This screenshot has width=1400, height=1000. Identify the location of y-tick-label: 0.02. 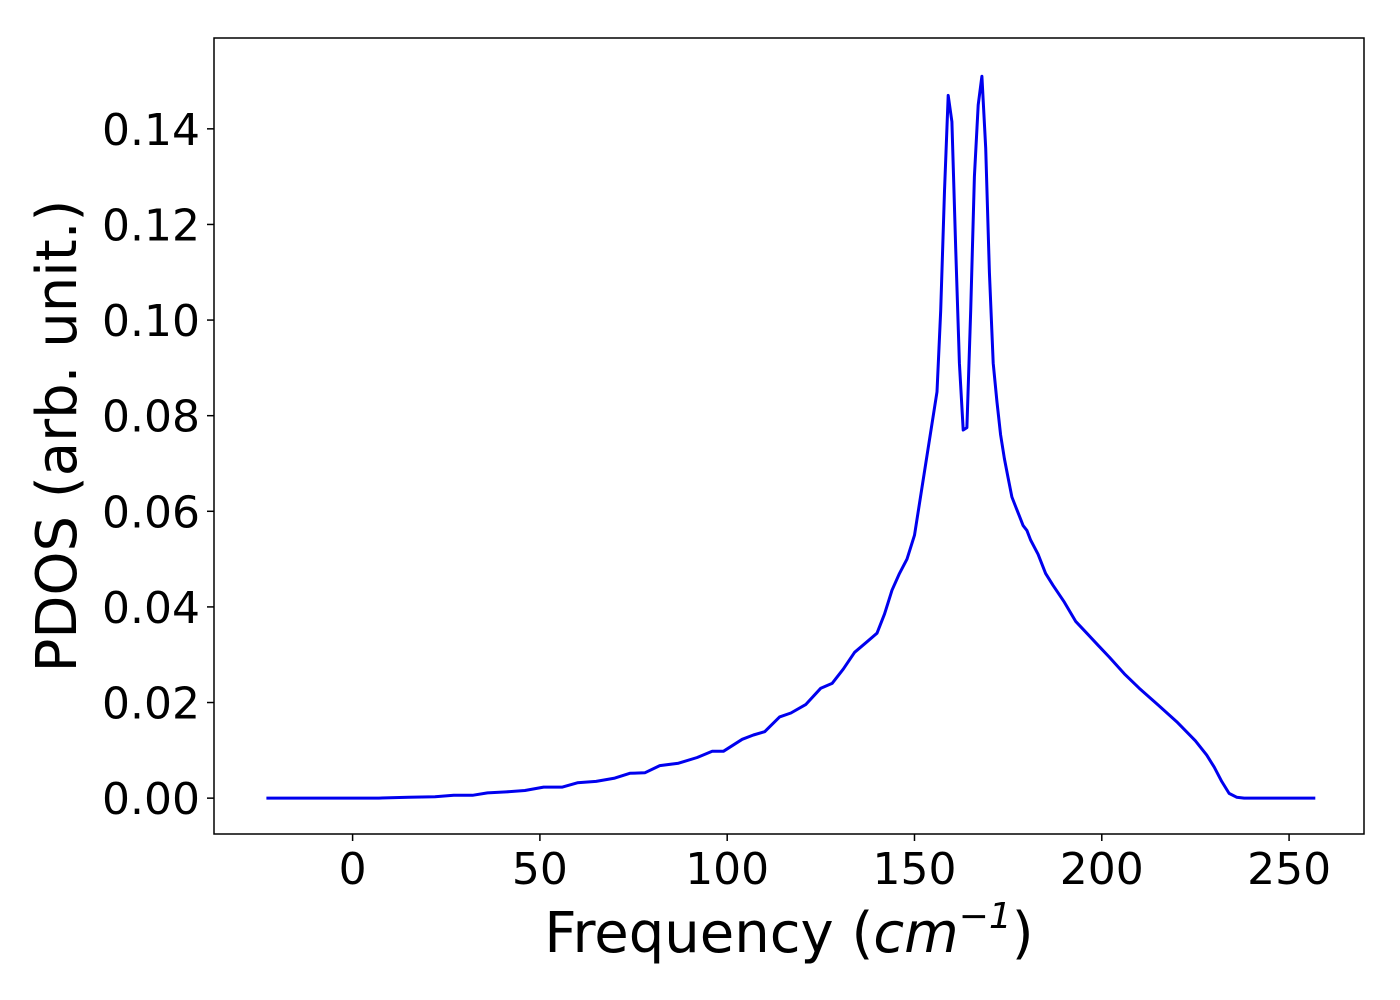
(151, 704).